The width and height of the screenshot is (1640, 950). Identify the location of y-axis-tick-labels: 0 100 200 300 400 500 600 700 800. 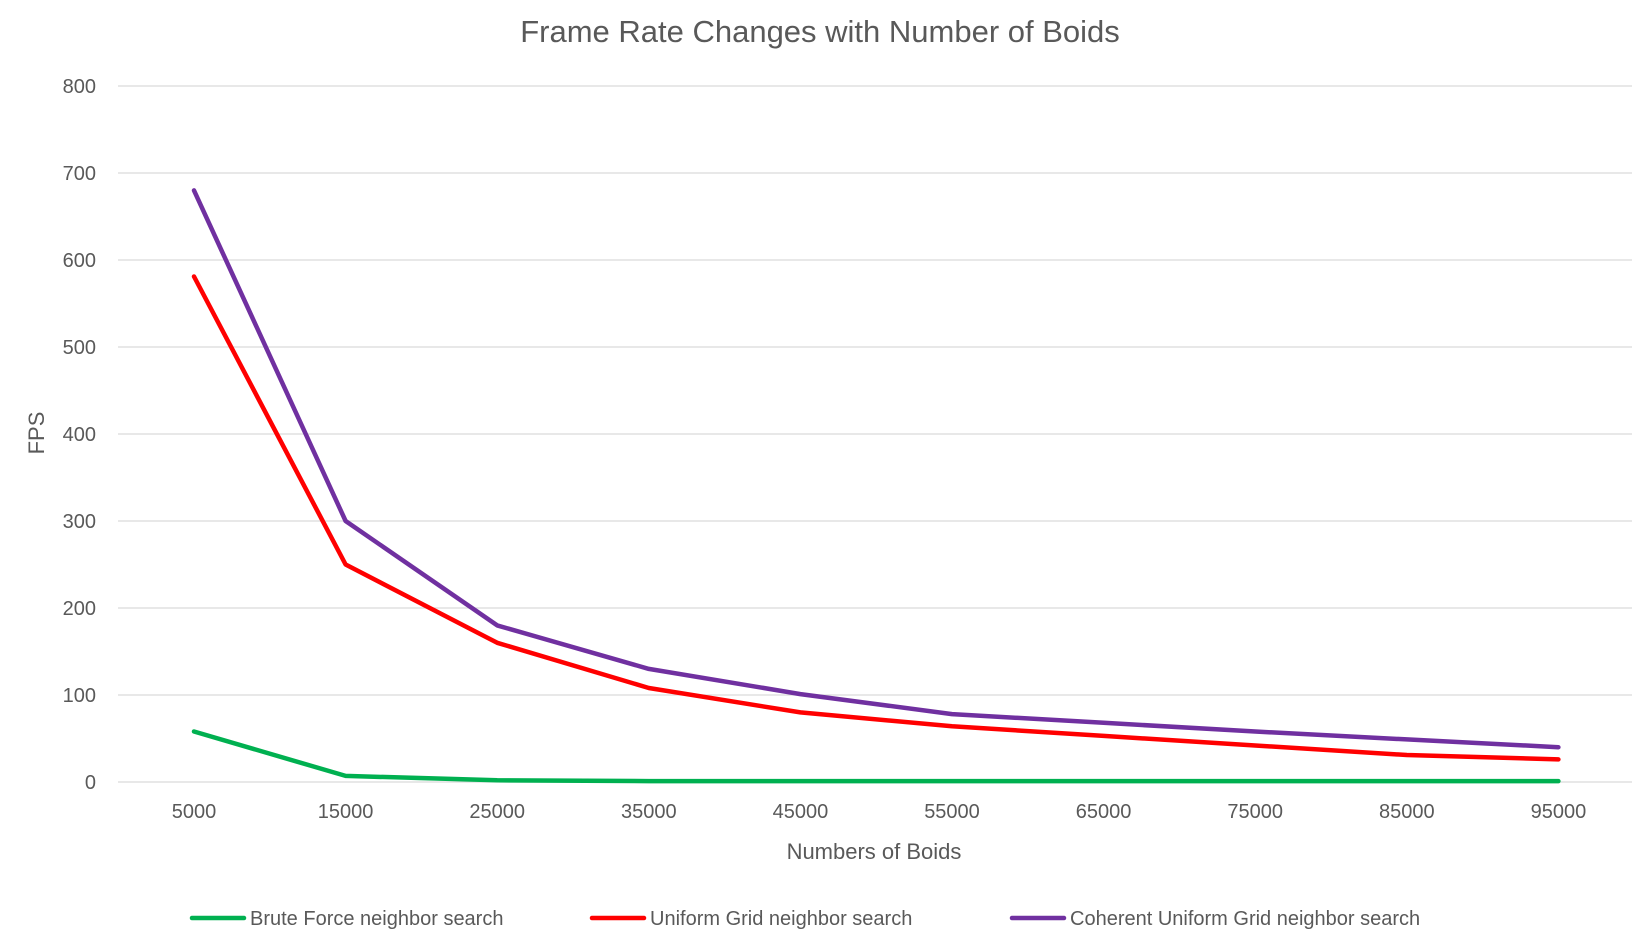
(79, 435).